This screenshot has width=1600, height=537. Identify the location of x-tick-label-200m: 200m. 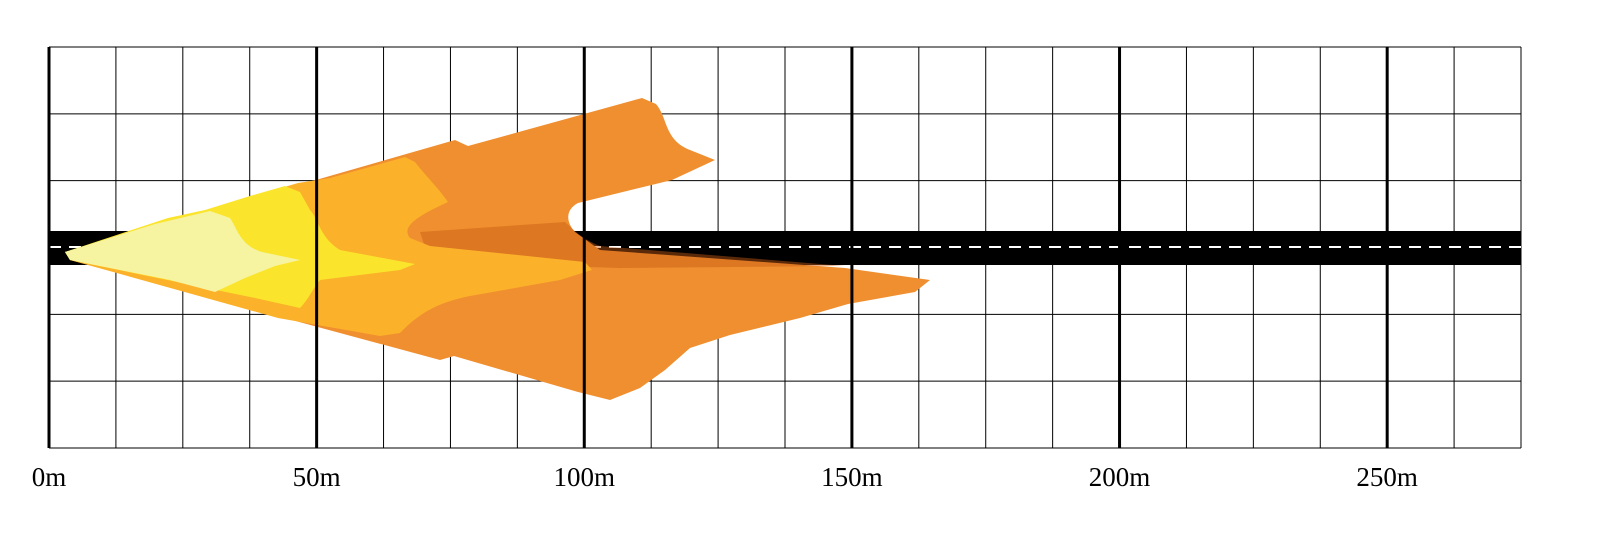
(1120, 477).